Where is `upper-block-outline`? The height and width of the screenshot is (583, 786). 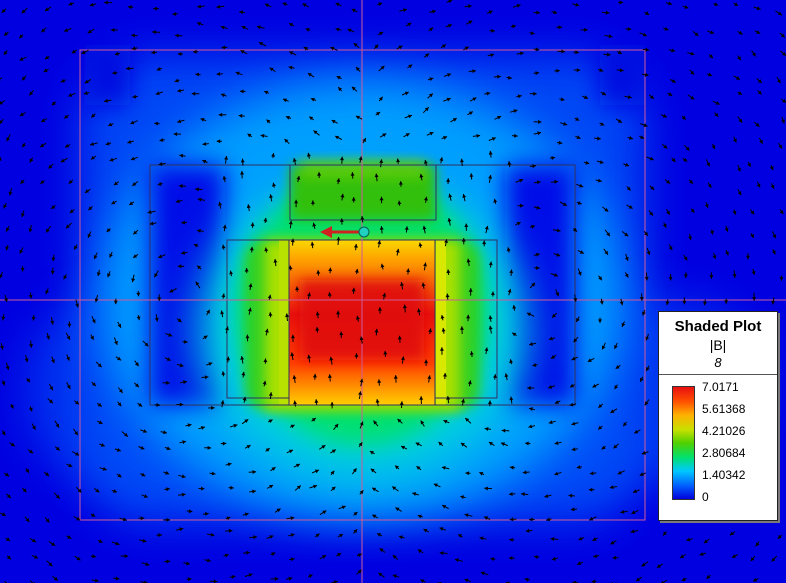 upper-block-outline is located at coordinates (363, 192).